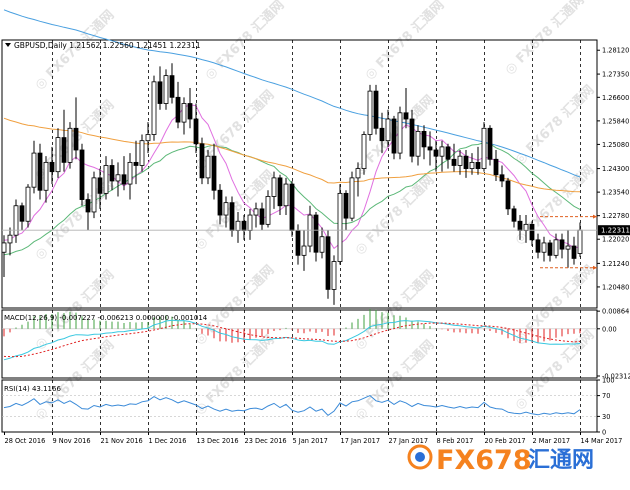  Describe the element at coordinates (615, 75) in the screenshot. I see `price-tick-label: 1.27350` at that location.